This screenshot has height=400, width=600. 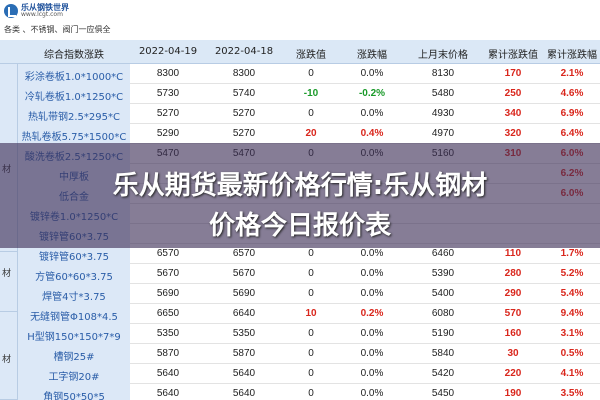 What do you see at coordinates (311, 55) in the screenshot?
I see `header-change: 涨跌值` at bounding box center [311, 55].